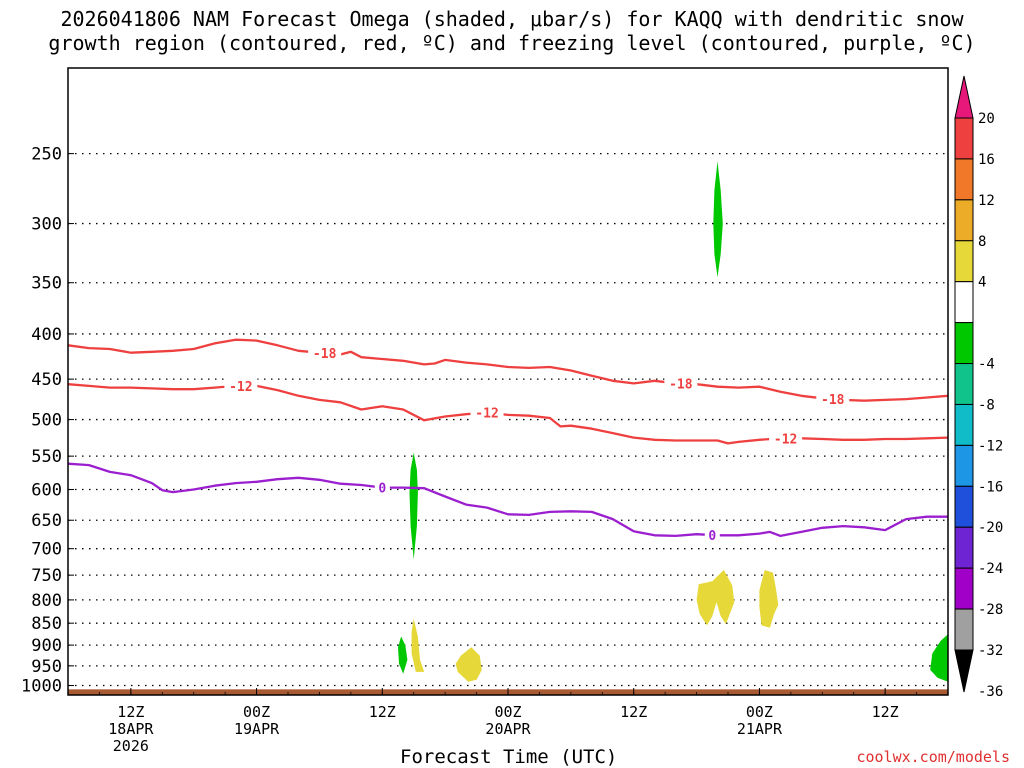 Image resolution: width=1024 pixels, height=768 pixels. Describe the element at coordinates (131, 729) in the screenshot. I see `x-tick-label: 18APR` at that location.